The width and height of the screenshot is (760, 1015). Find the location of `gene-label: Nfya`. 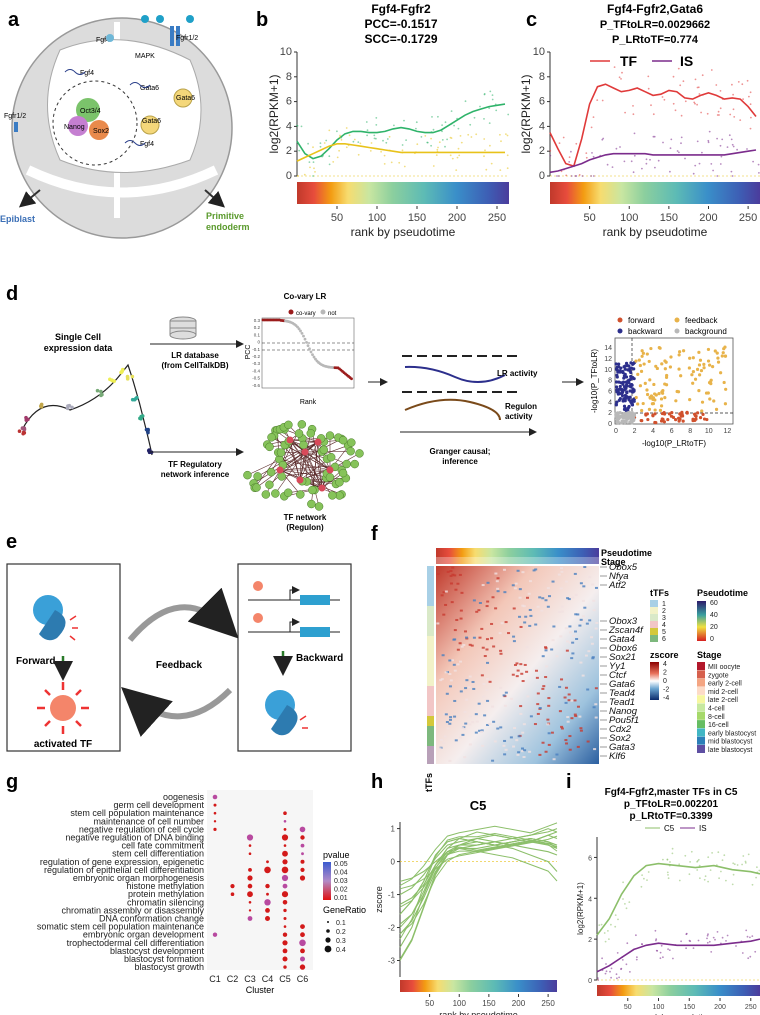

gene-label: Nfya is located at coordinates (619, 576).